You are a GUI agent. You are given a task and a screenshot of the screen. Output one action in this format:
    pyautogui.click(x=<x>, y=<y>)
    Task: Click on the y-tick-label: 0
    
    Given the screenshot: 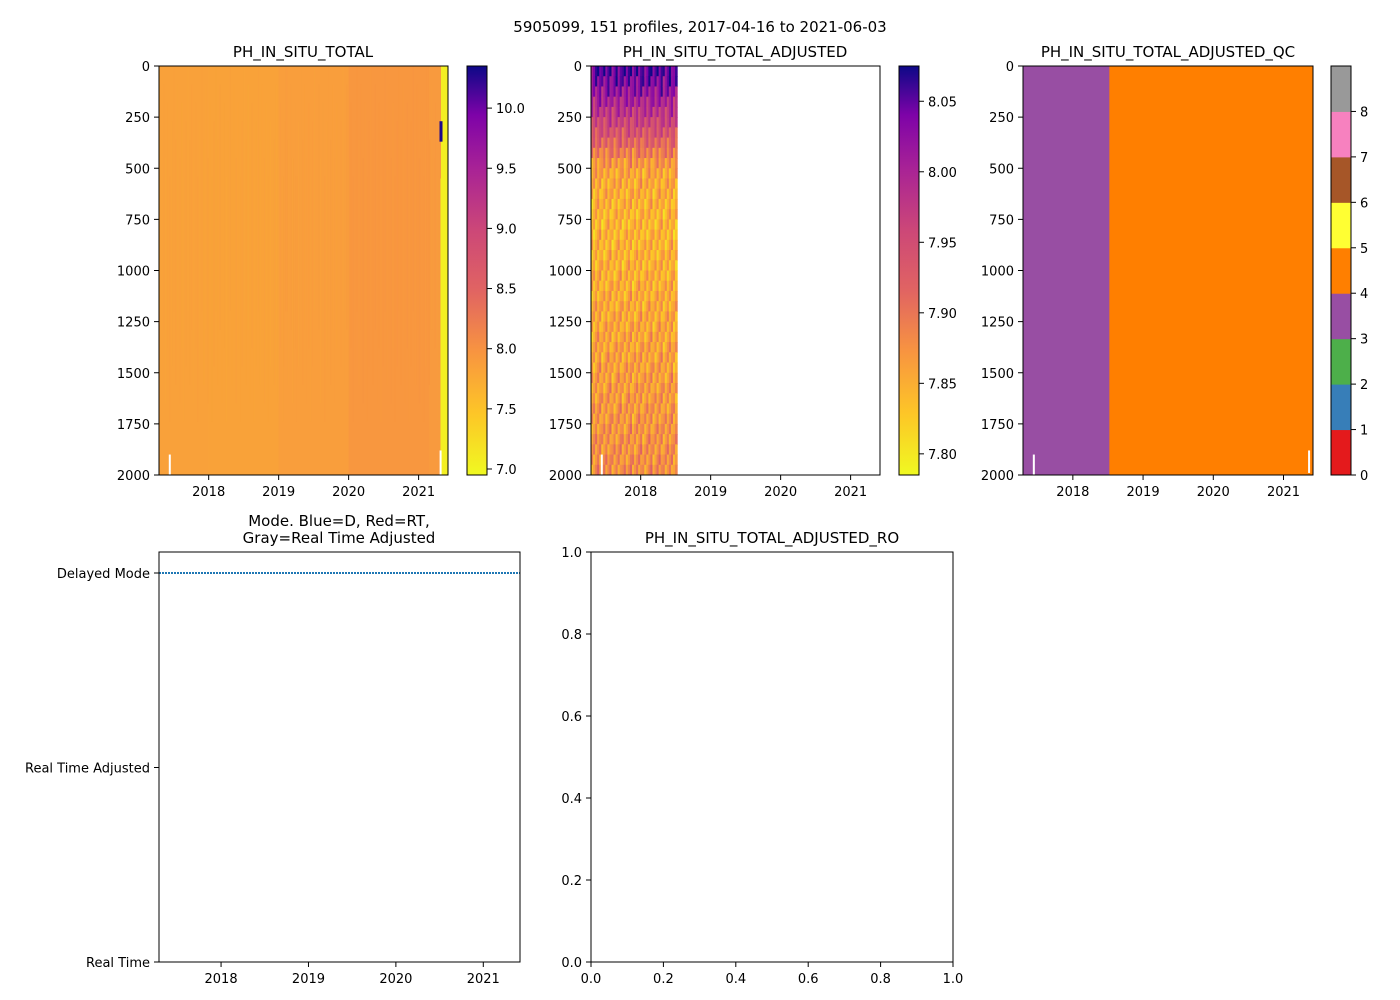 What is the action you would take?
    pyautogui.click(x=146, y=67)
    